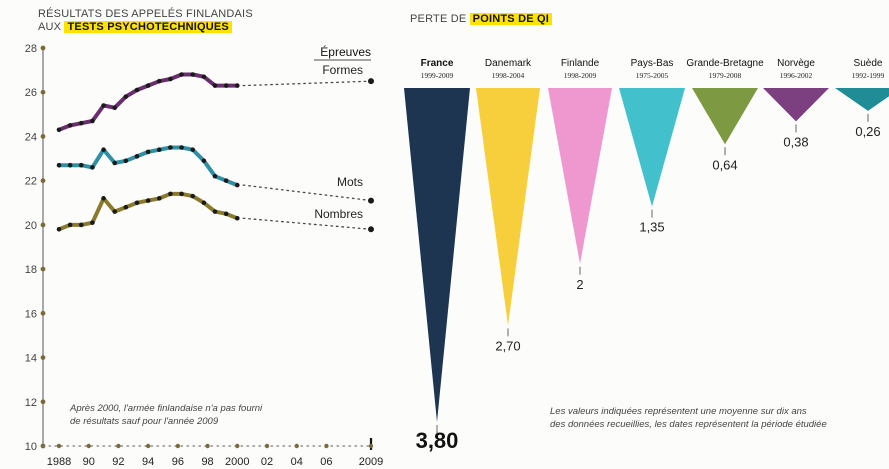  What do you see at coordinates (350, 182) in the screenshot?
I see `series-label-mots: Mots` at bounding box center [350, 182].